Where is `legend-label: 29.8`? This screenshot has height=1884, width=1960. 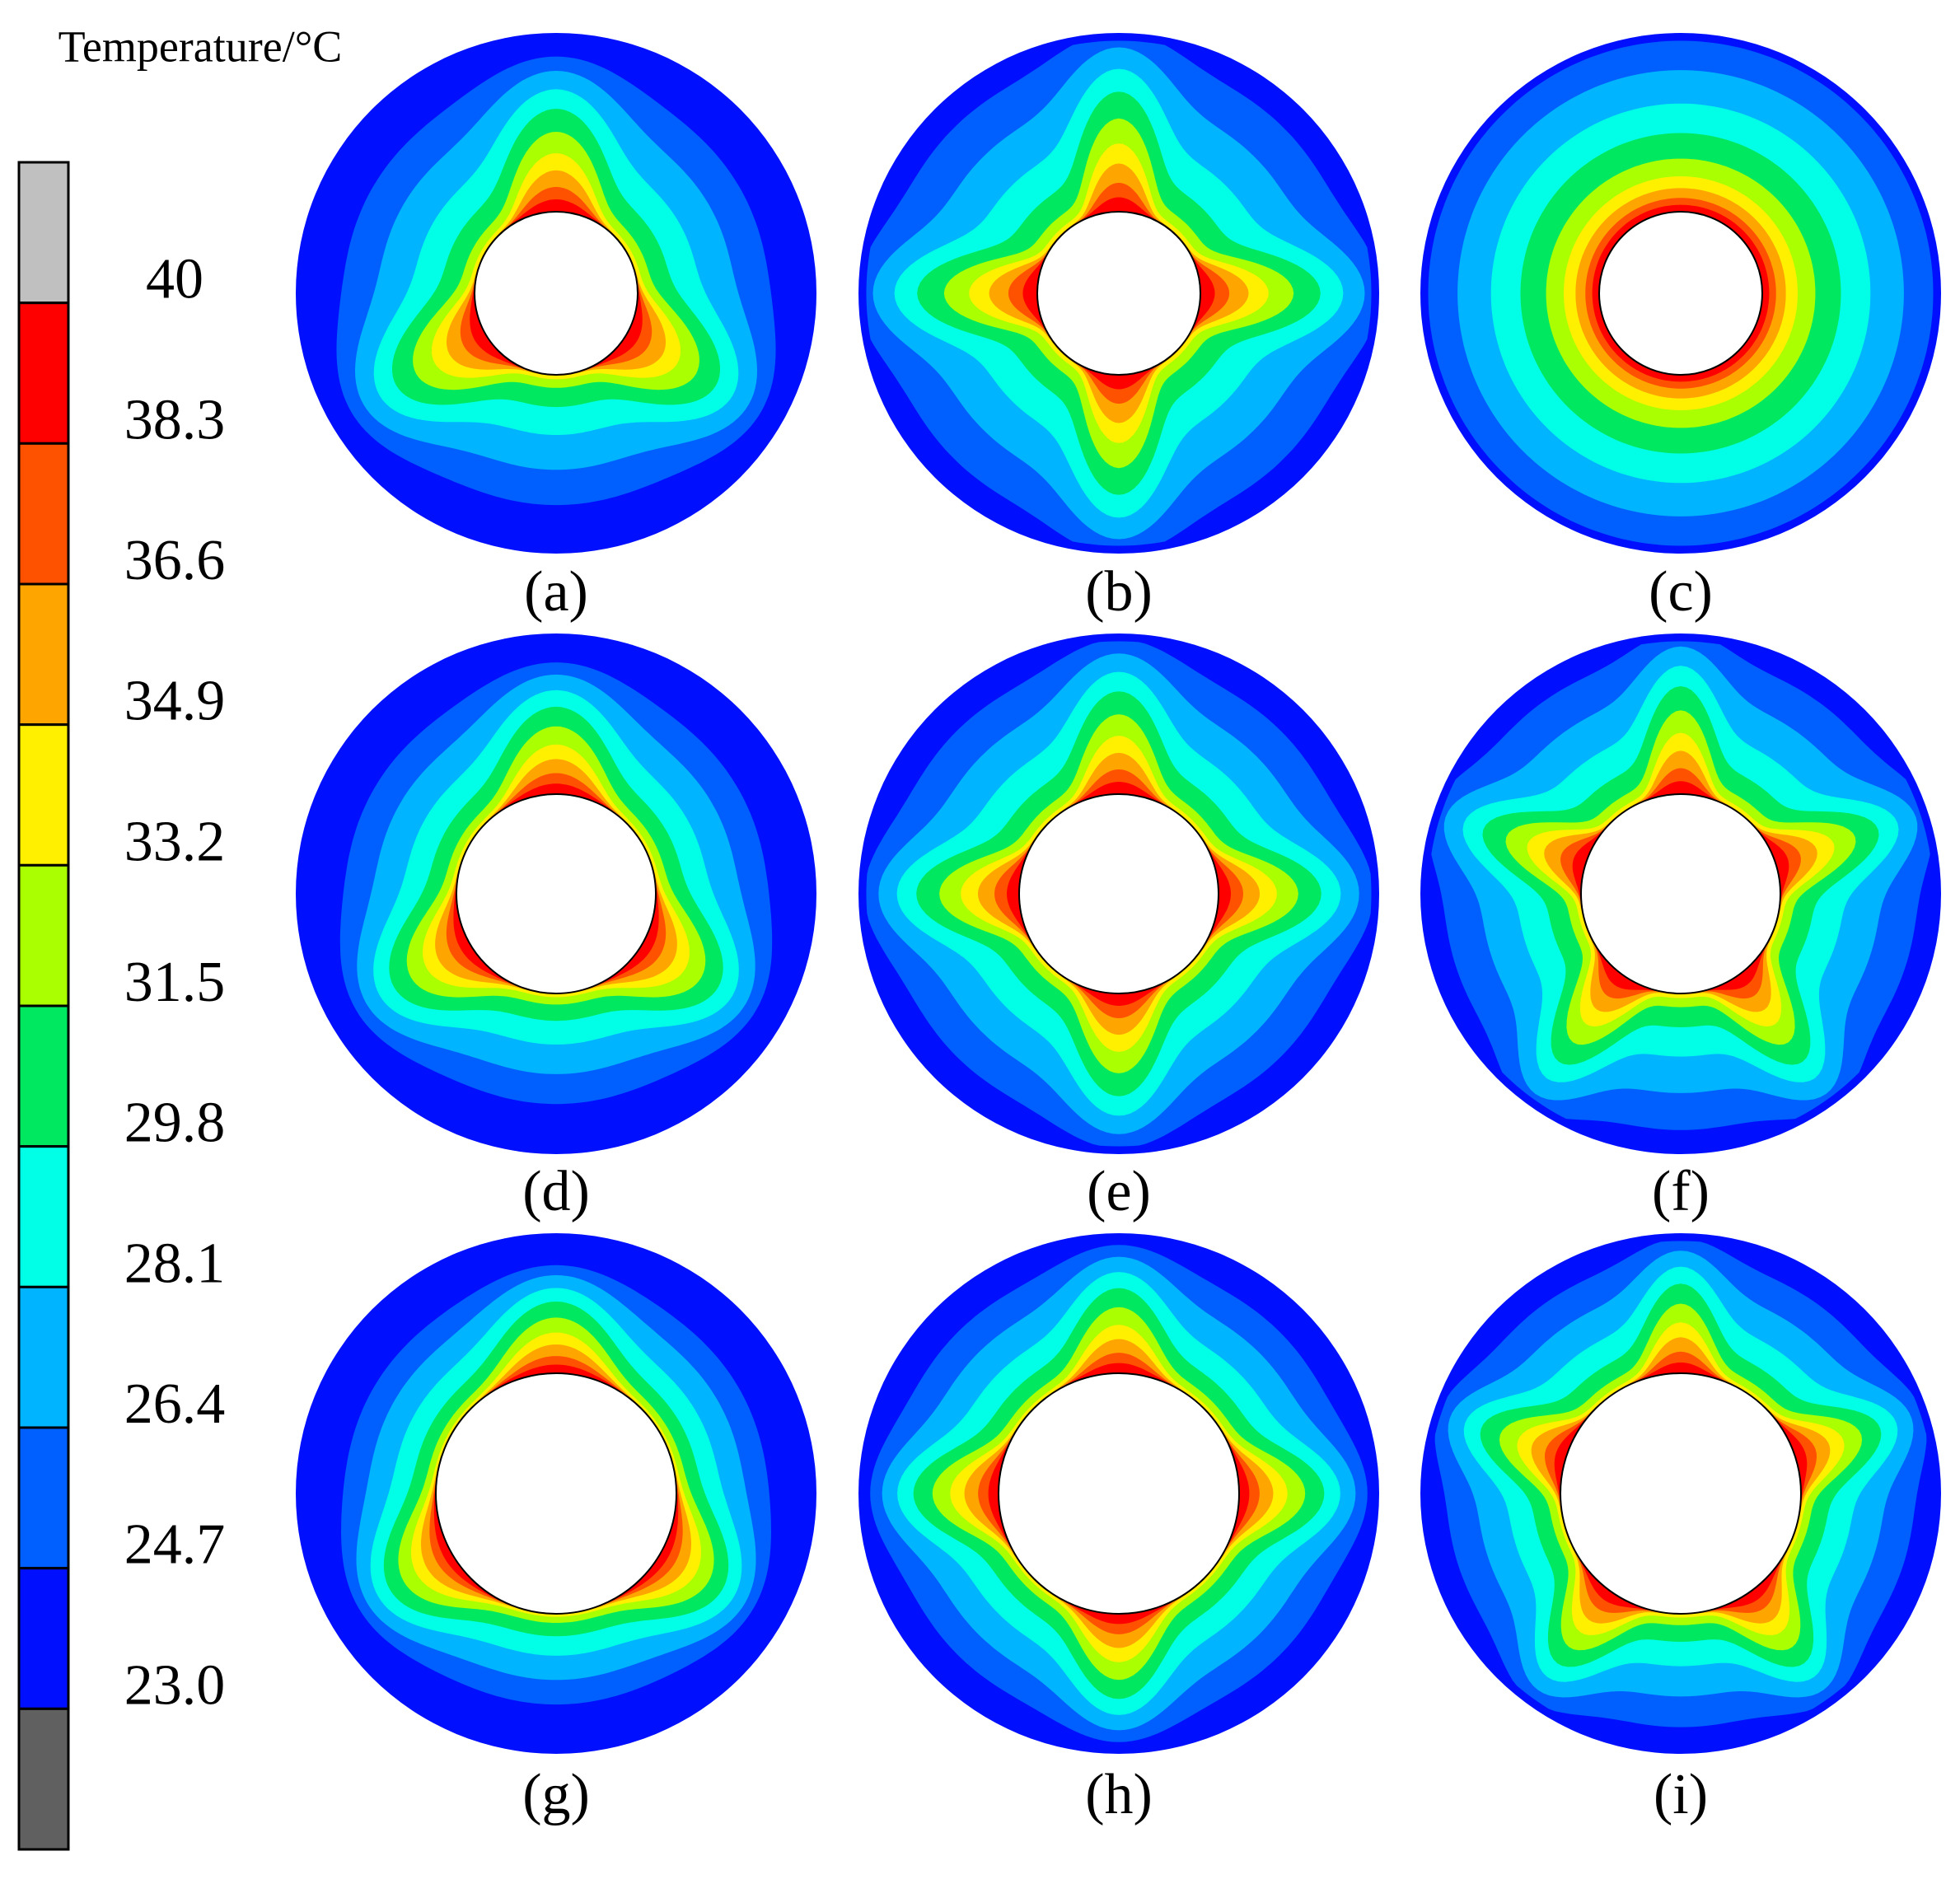
legend-label: 29.8 is located at coordinates (175, 1123).